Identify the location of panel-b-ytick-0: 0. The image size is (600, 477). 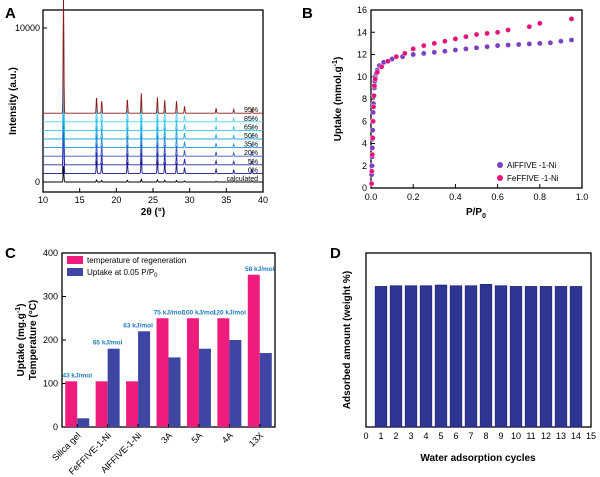
(364, 188).